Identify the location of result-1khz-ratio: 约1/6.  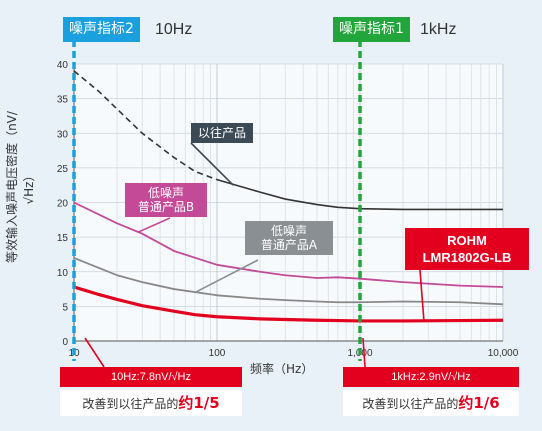
(479, 403).